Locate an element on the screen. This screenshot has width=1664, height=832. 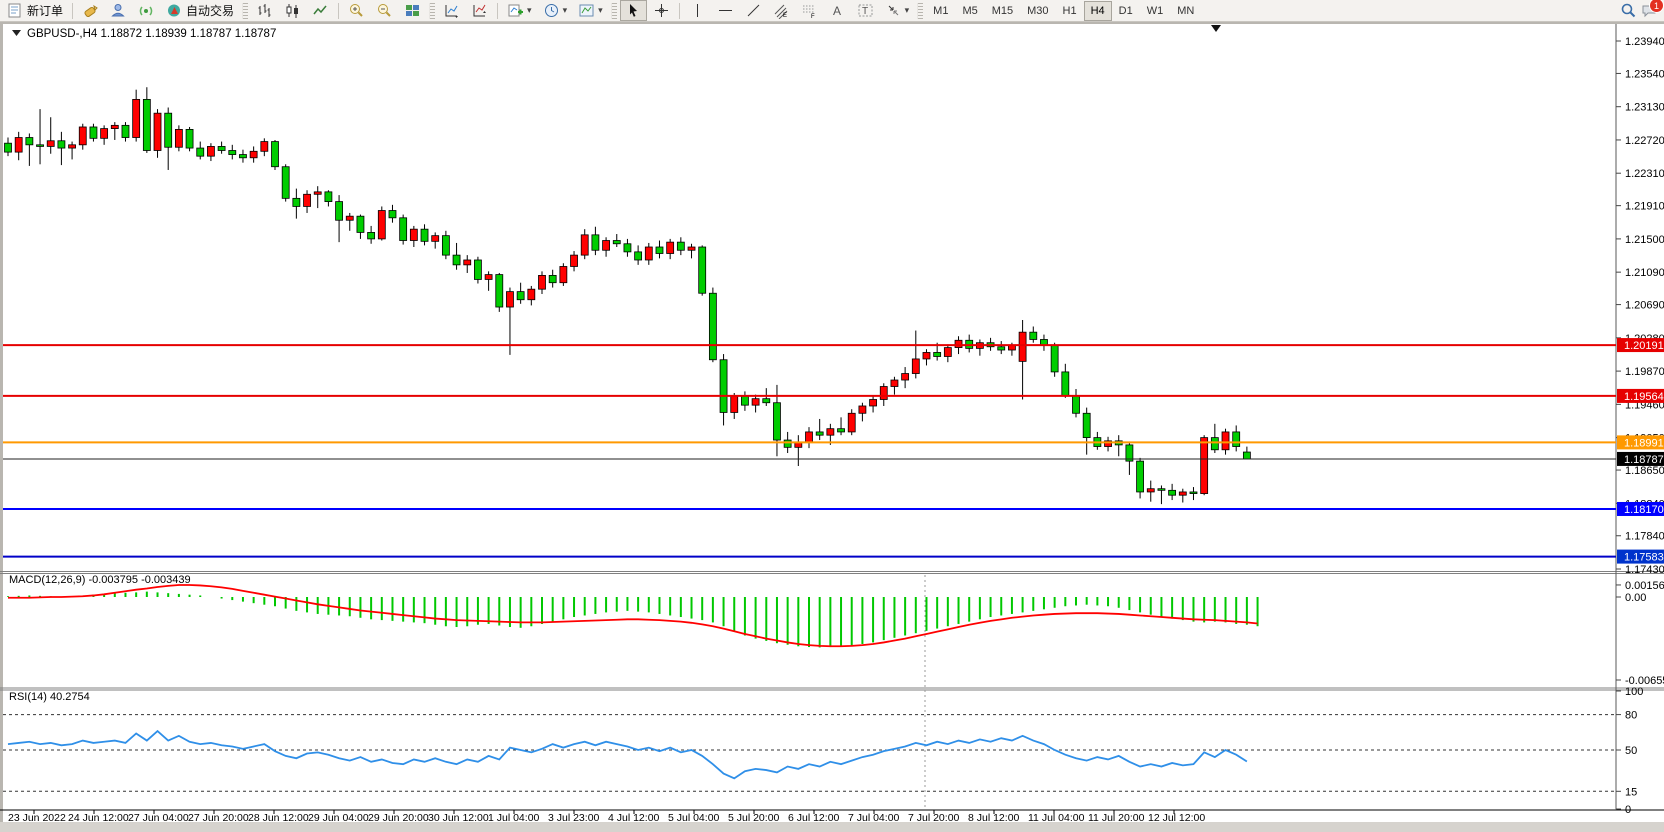
template-button: ▾ is located at coordinates (590, 10).